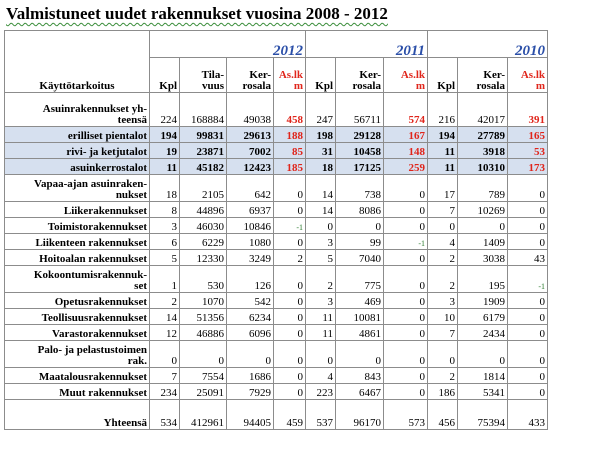  Describe the element at coordinates (359, 375) in the screenshot. I see `table-cell: 843` at that location.